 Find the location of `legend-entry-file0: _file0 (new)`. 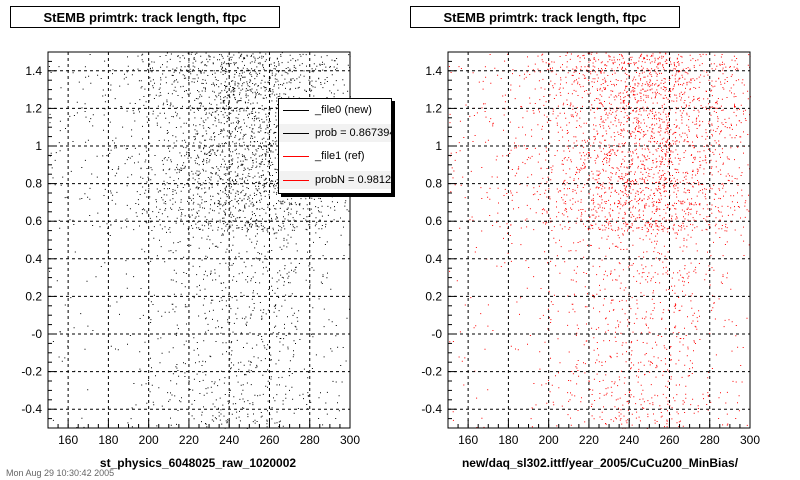

legend-entry-file0: _file0 (new) is located at coordinates (335, 110).